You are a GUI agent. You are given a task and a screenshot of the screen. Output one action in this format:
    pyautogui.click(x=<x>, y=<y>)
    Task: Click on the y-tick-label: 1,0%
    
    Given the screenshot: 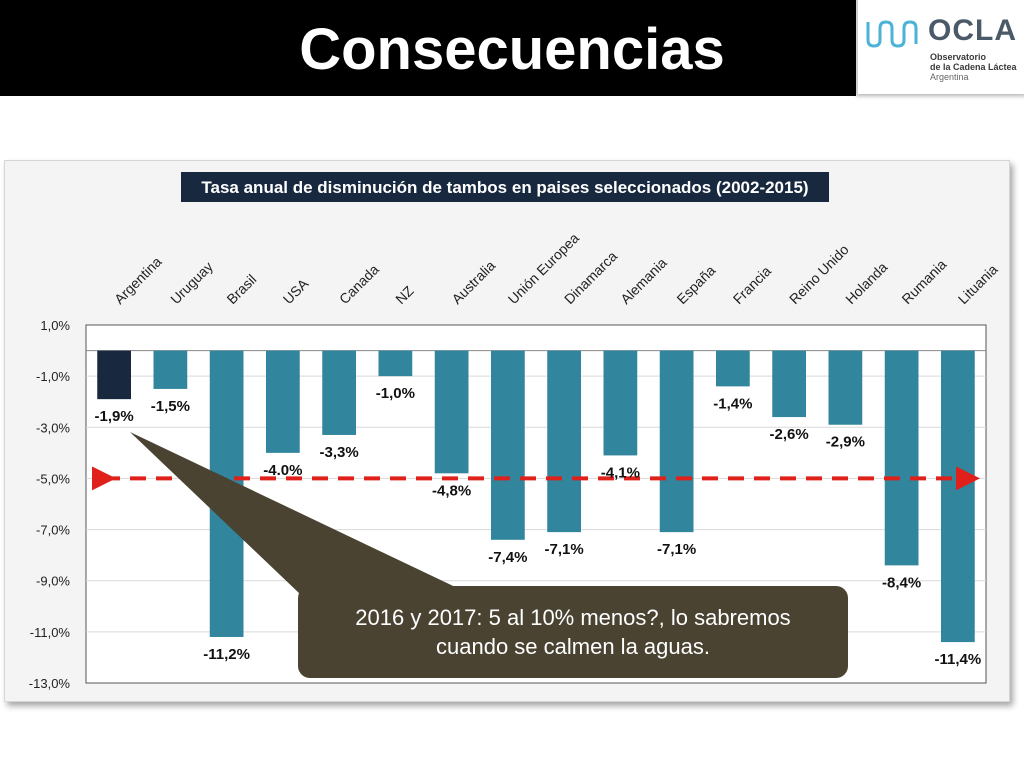 What is the action you would take?
    pyautogui.click(x=55, y=325)
    